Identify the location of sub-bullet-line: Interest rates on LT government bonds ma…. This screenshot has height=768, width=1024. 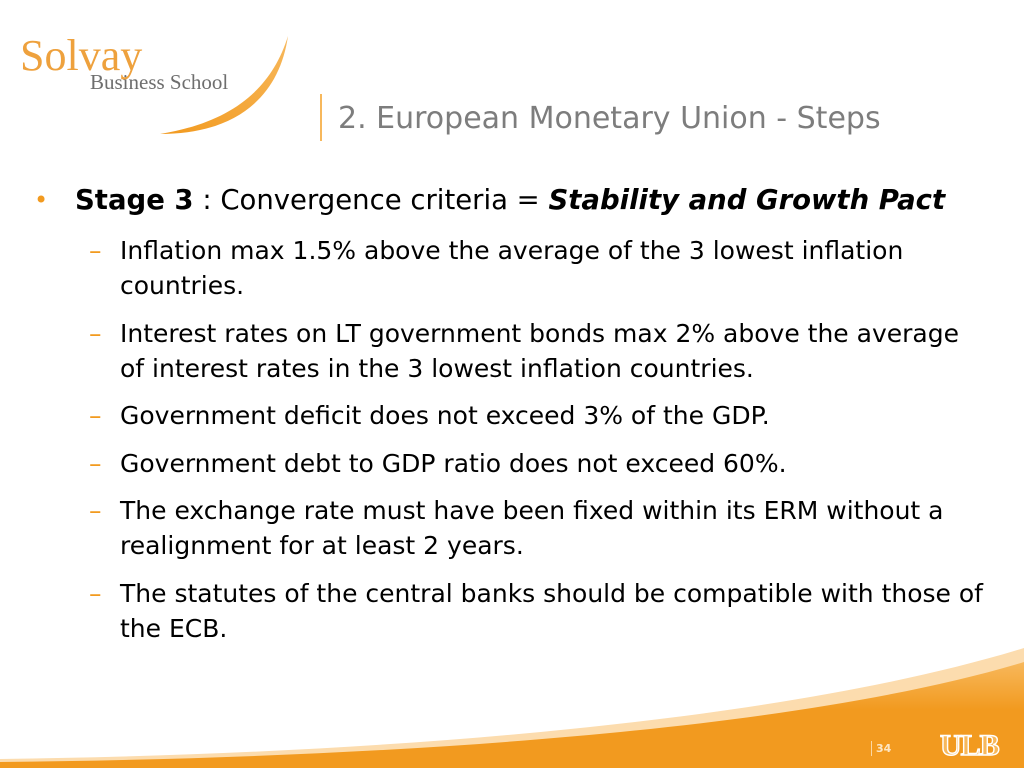
(539, 333).